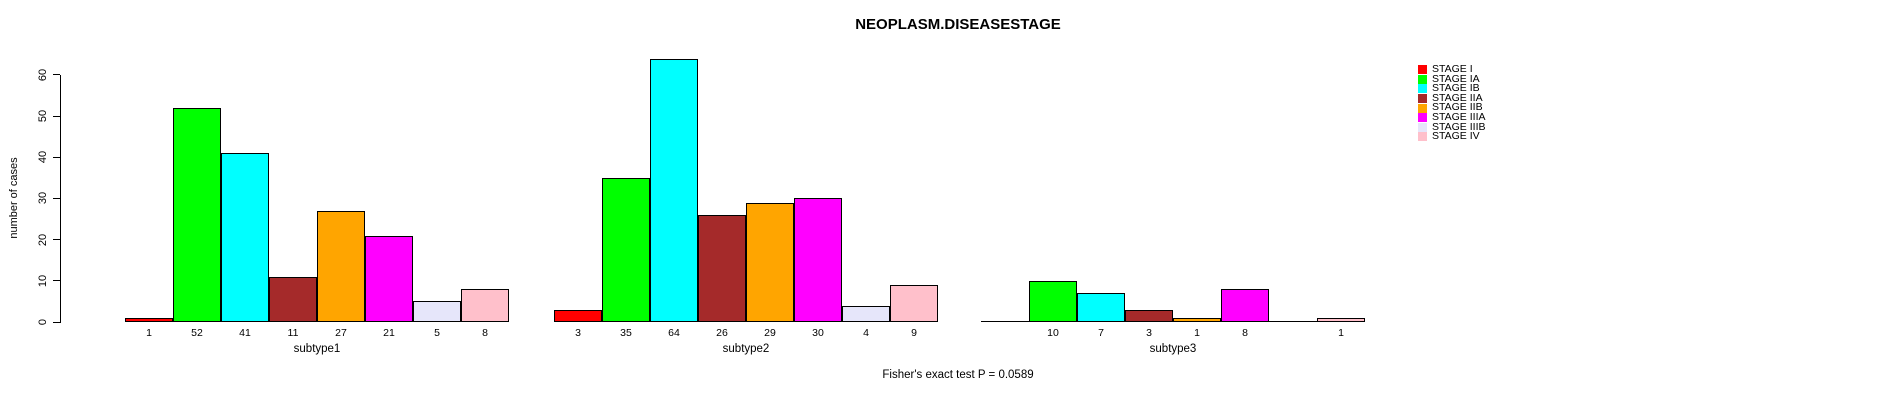 The image size is (1890, 400). What do you see at coordinates (818, 333) in the screenshot?
I see `bar-value-label: 30` at bounding box center [818, 333].